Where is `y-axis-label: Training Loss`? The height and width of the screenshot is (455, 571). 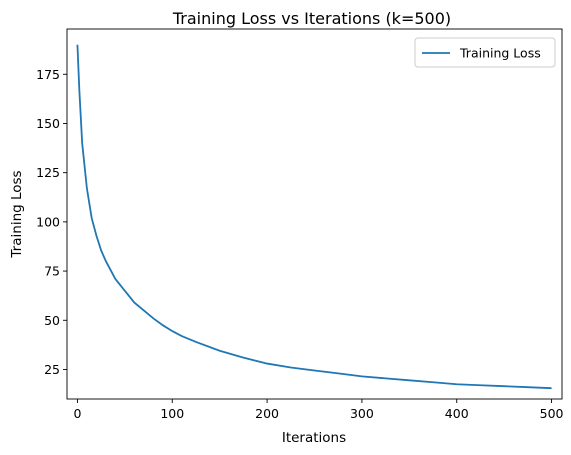
y-axis-label: Training Loss is located at coordinates (17, 214).